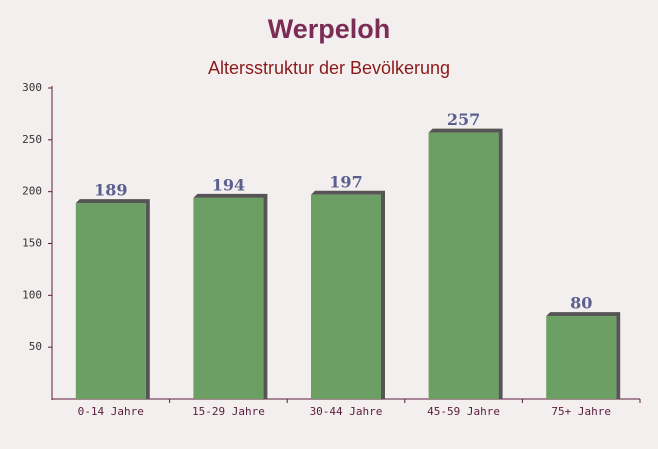 The width and height of the screenshot is (658, 449). Describe the element at coordinates (329, 29) in the screenshot. I see `chart-title: Werpeloh` at that location.